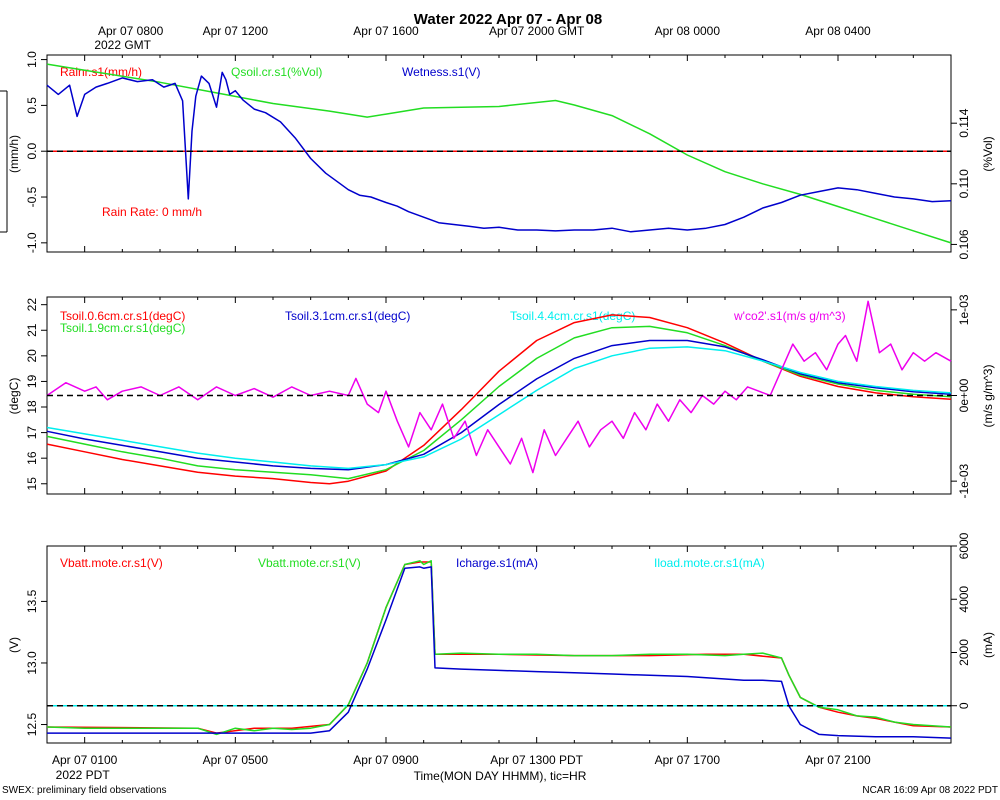 This screenshot has width=1000, height=800. Describe the element at coordinates (964, 545) in the screenshot. I see `right-tick-label: 6000` at that location.